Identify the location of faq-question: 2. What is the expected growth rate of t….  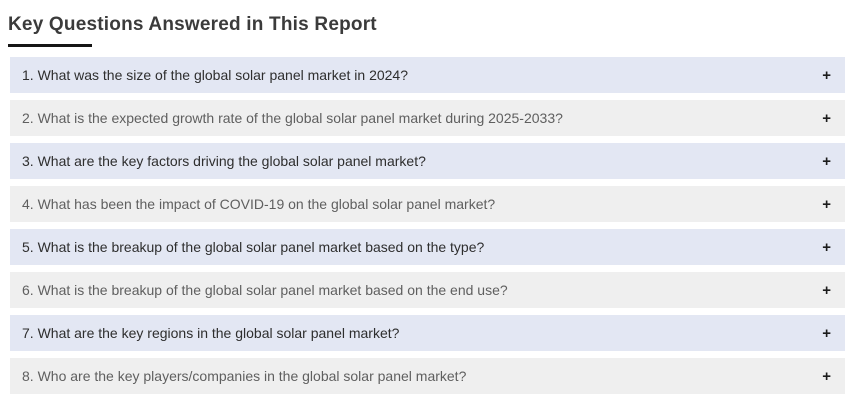
(292, 118).